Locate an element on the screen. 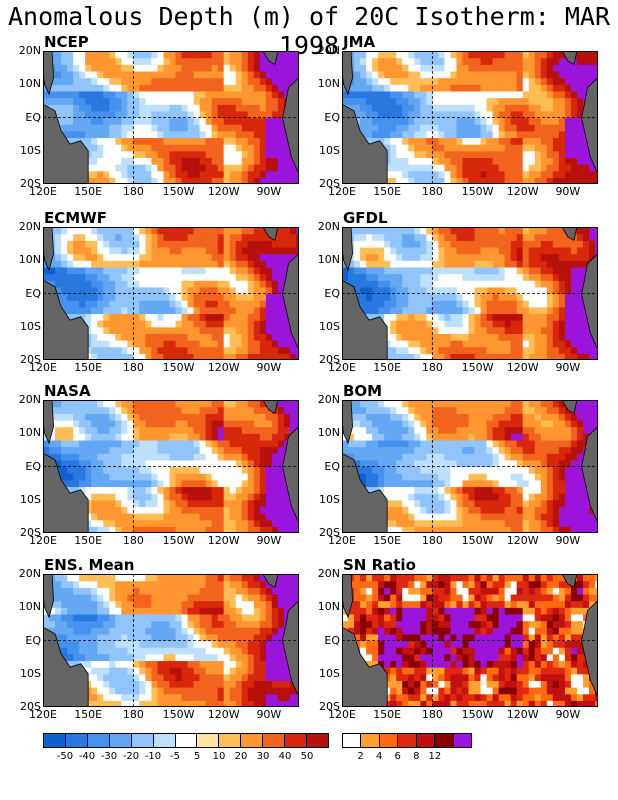 This screenshot has width=618, height=800. heatmap-field is located at coordinates (171, 466).